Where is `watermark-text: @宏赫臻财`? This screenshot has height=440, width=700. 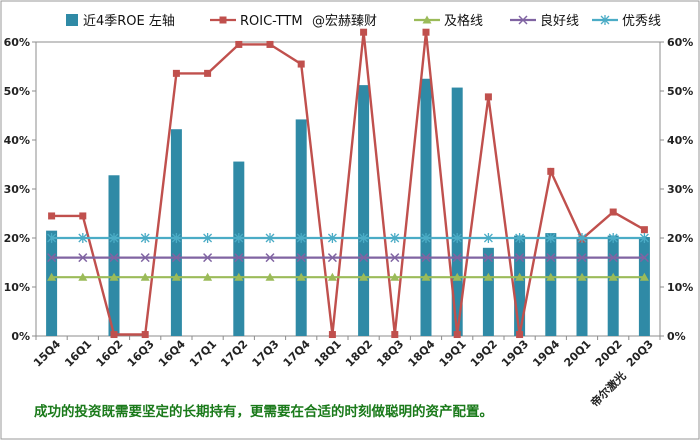
watermark-text: @宏赫臻财 is located at coordinates (344, 21).